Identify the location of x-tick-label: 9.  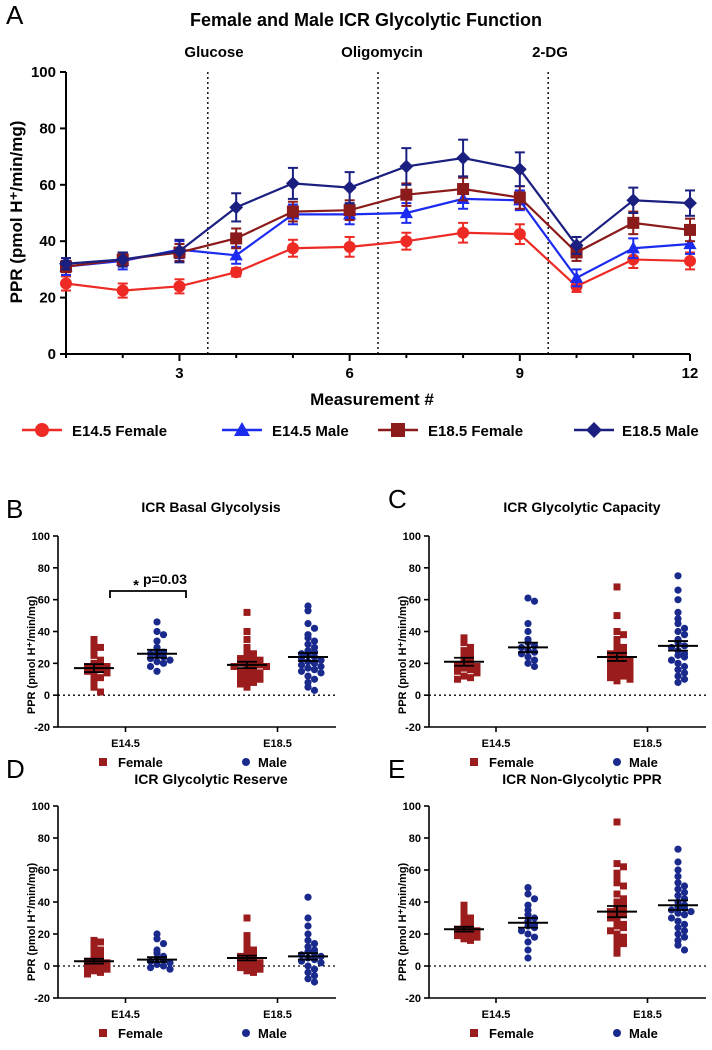
(520, 373).